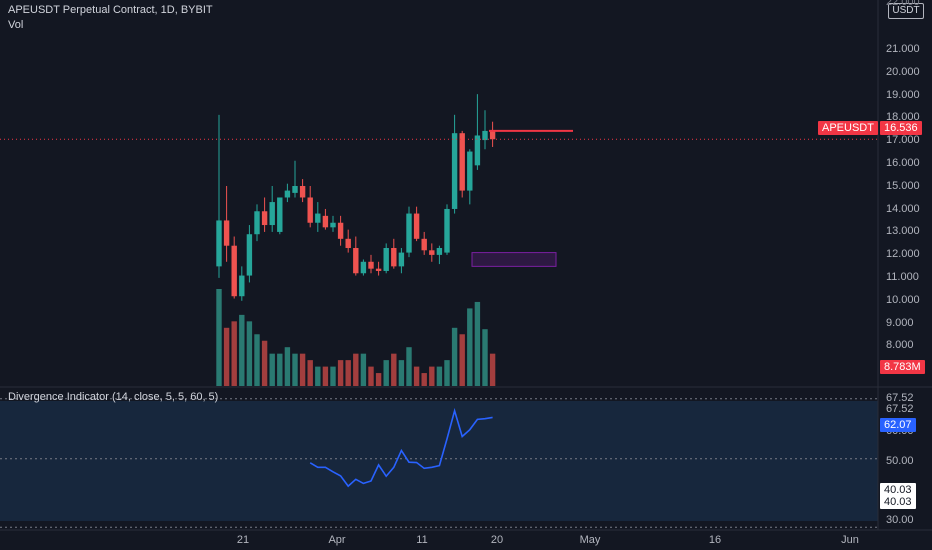 The height and width of the screenshot is (550, 932). Describe the element at coordinates (902, 367) in the screenshot. I see `volume-tag: 8.783M` at that location.